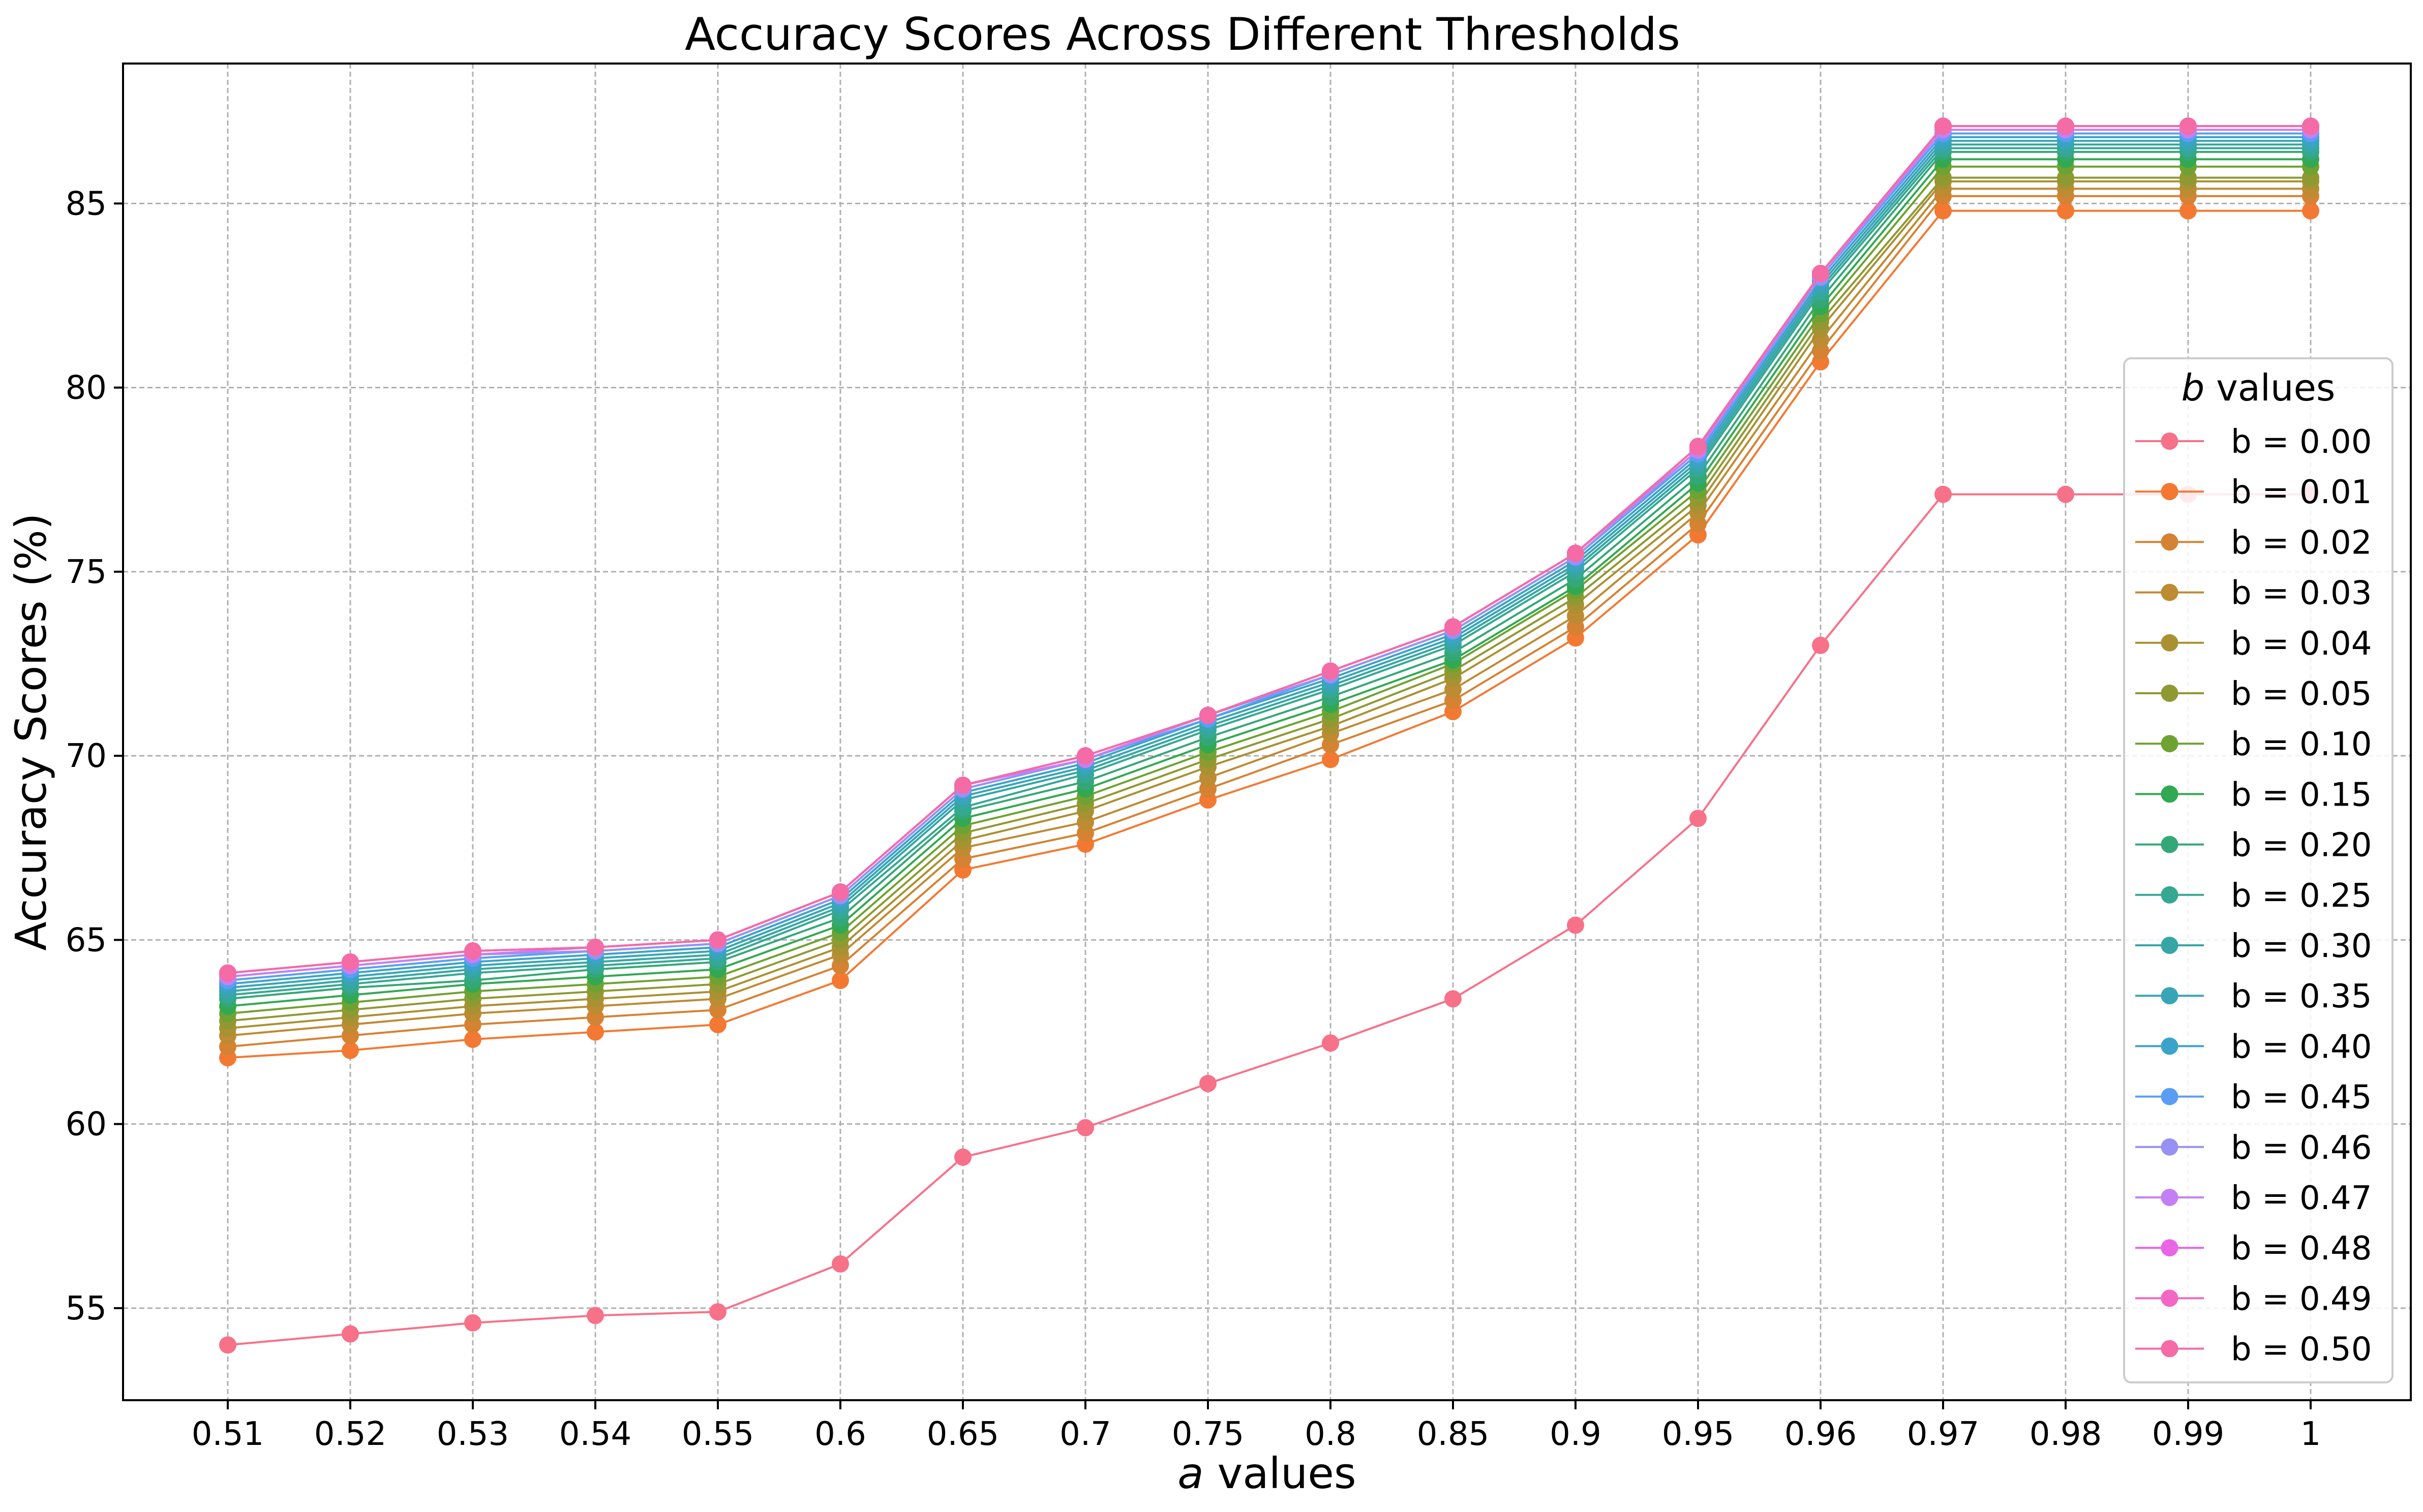 The image size is (2423, 1512). I want to click on legend-item: b = 0.04, so click(2254, 644).